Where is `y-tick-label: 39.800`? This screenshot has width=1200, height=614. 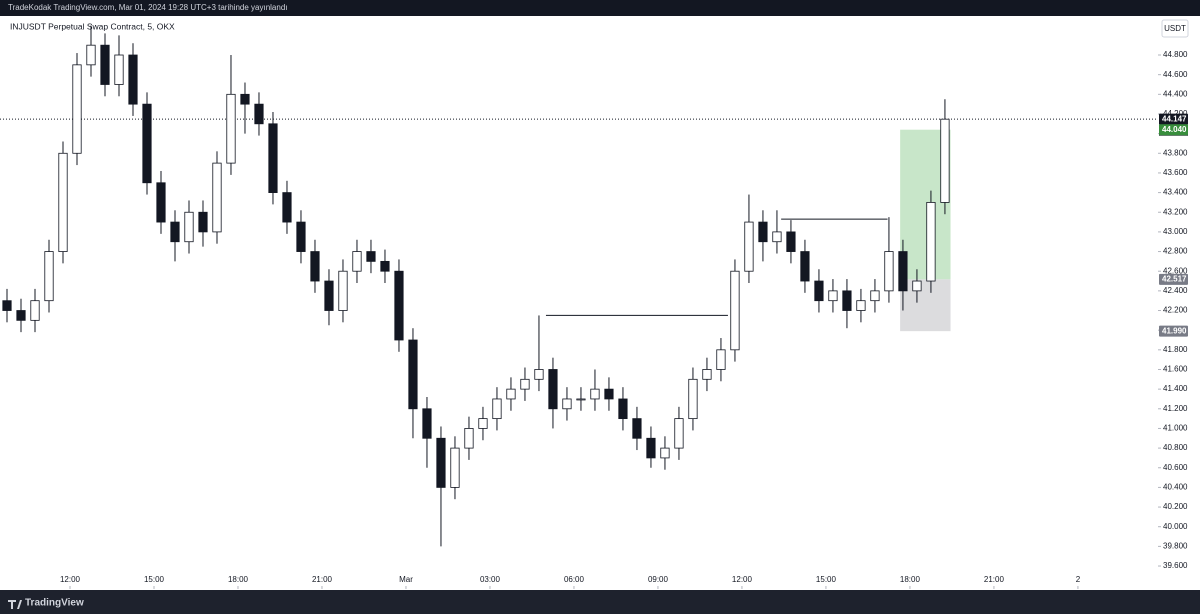
y-tick-label: 39.800 is located at coordinates (1175, 545).